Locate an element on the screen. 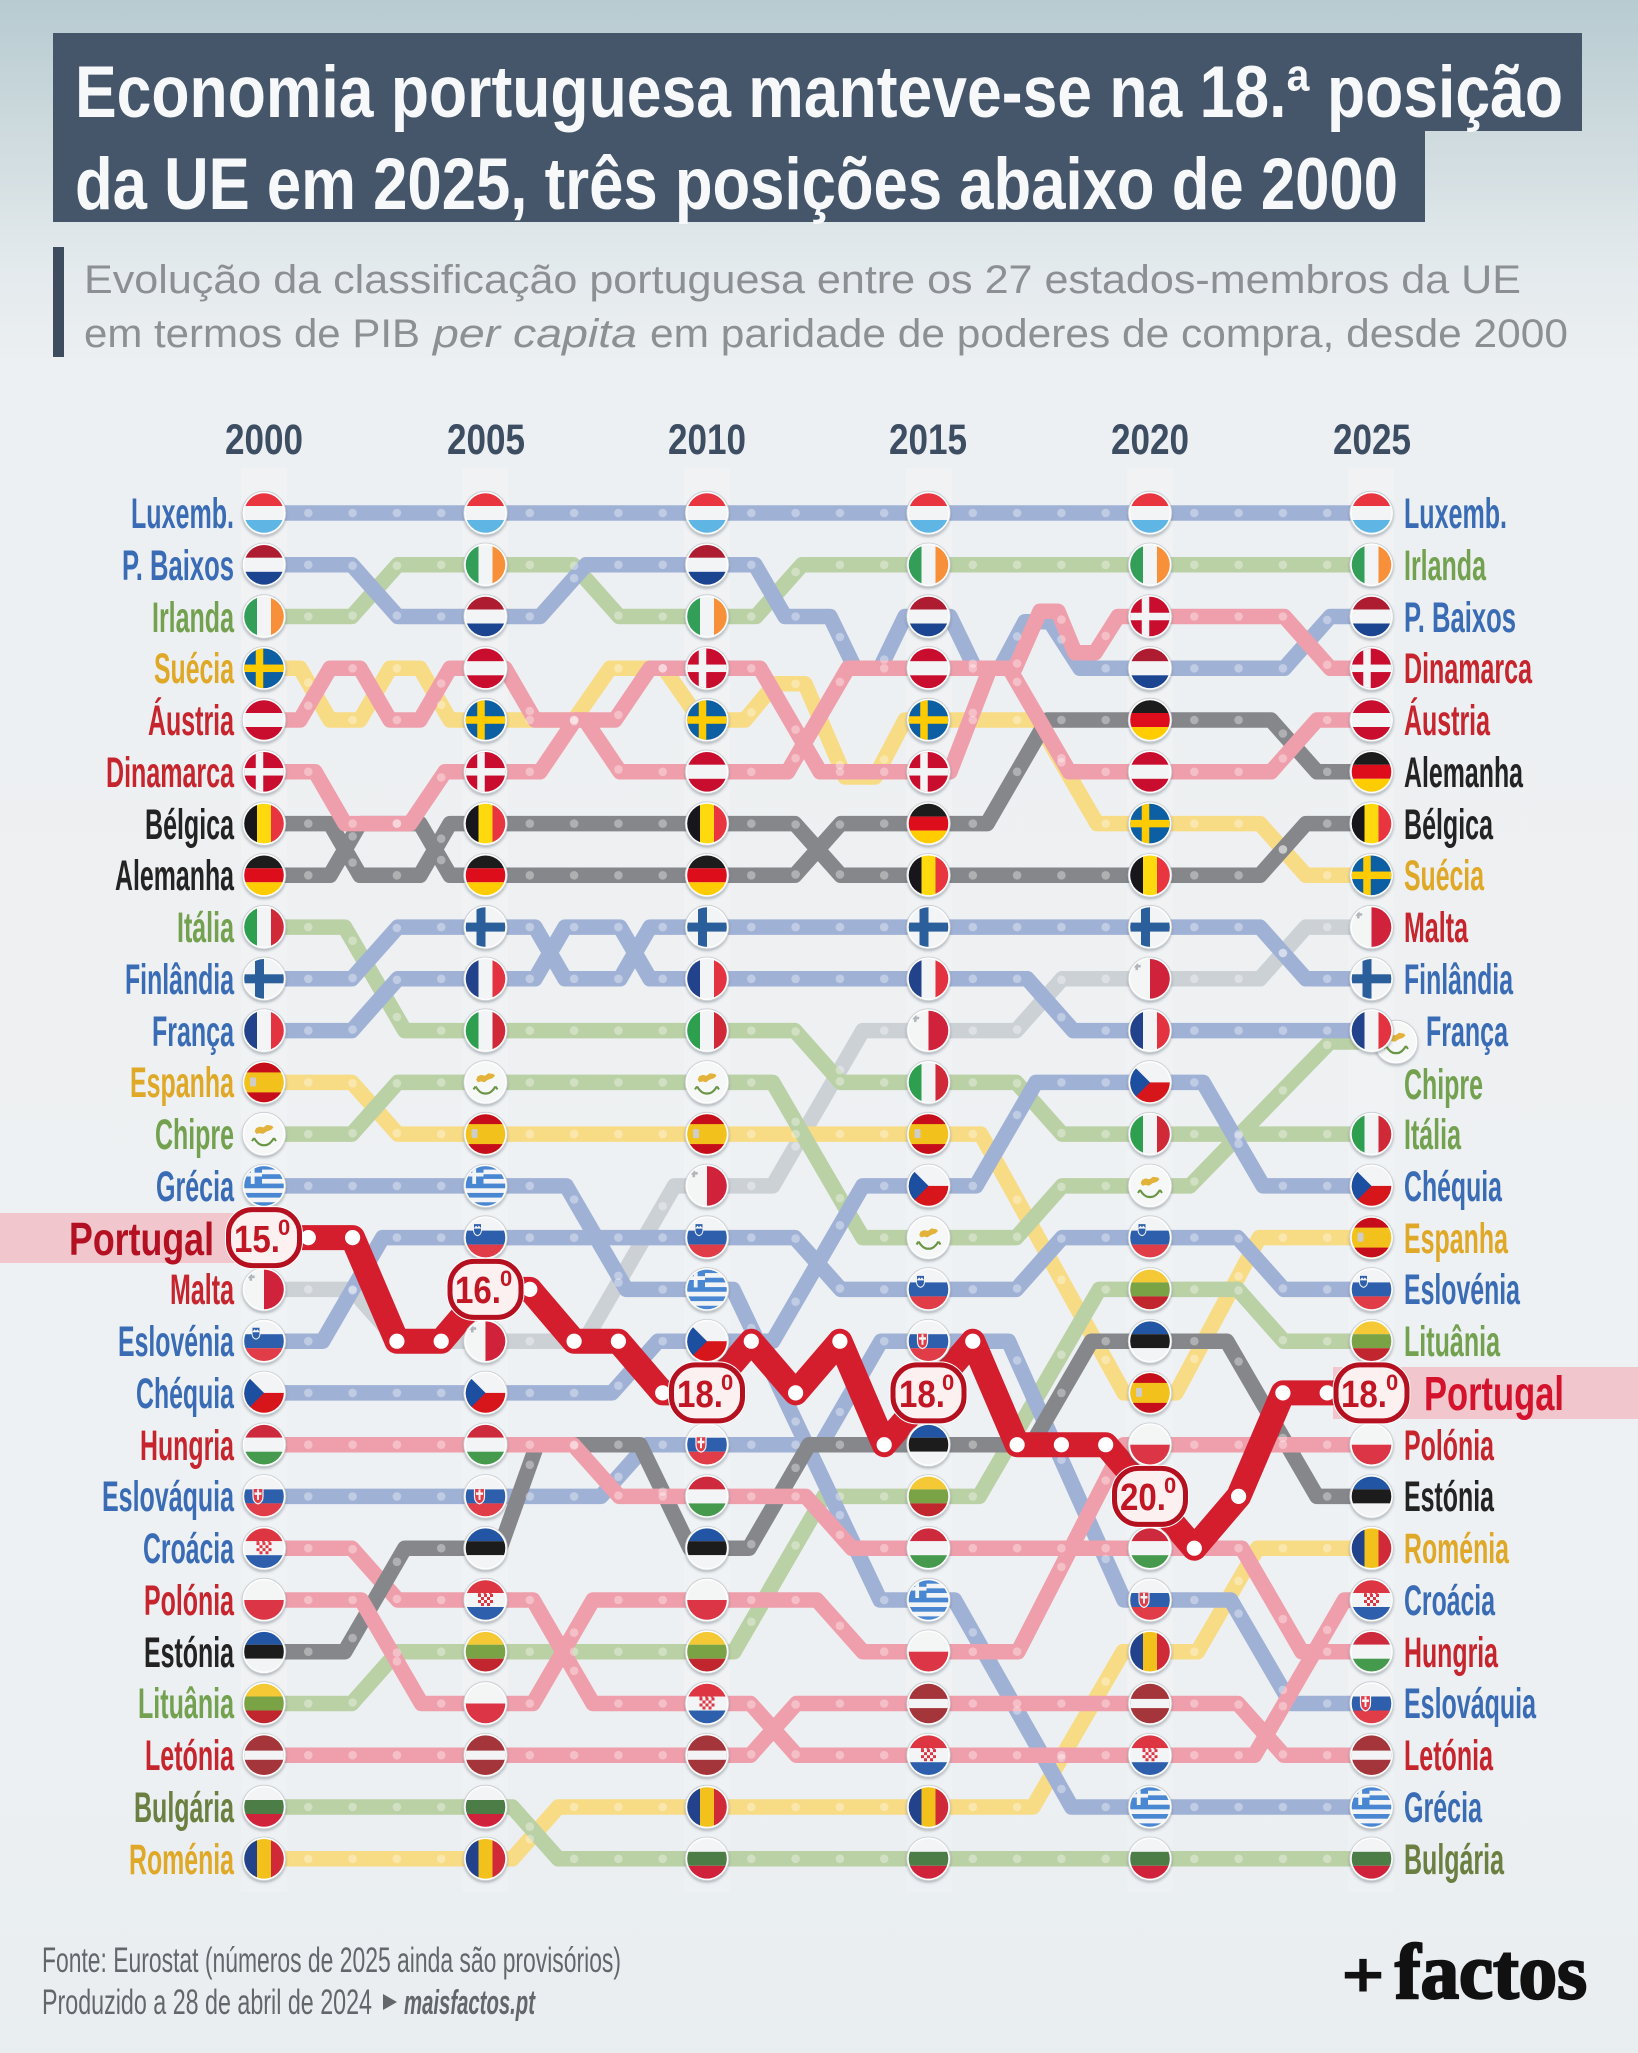  svg-text: 2010 is located at coordinates (707, 440).